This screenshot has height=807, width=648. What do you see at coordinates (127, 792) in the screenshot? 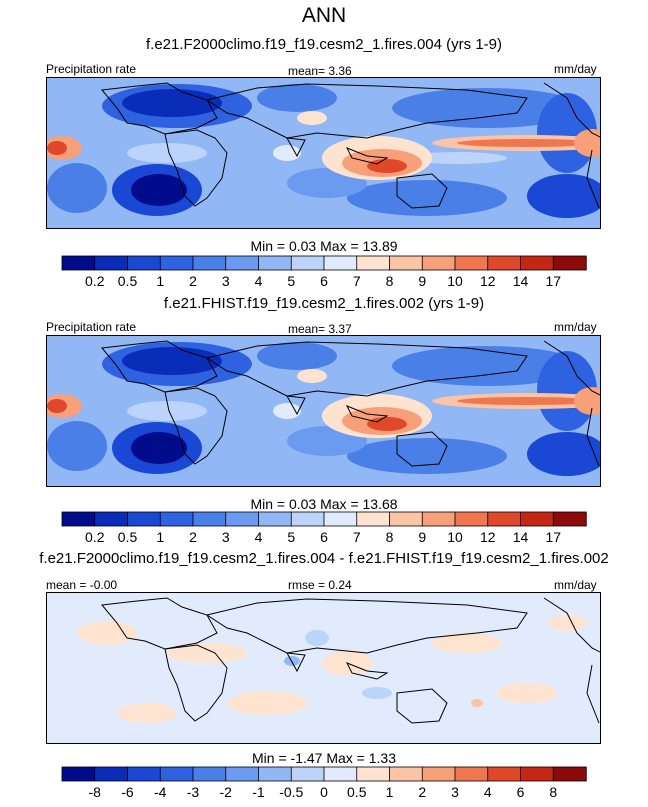
I see `colorbar-tick-label: -6` at bounding box center [127, 792].